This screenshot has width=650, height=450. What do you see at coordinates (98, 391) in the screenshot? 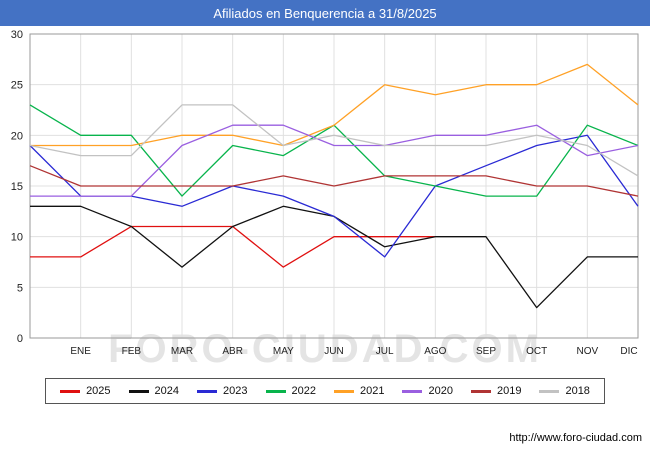
I see `legend-label-2025: 2025` at bounding box center [98, 391].